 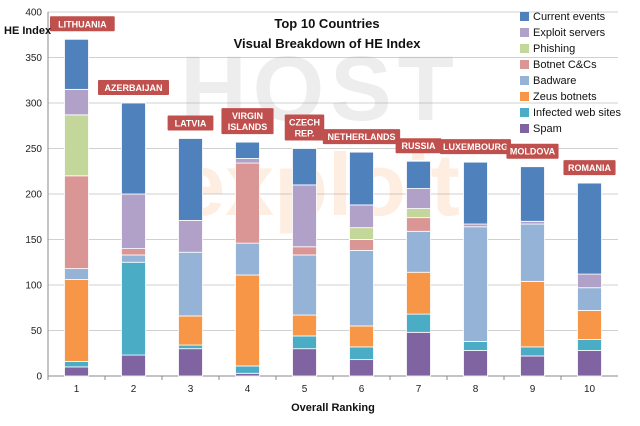 What do you see at coordinates (569, 33) in the screenshot?
I see `legend-label: Exploit servers` at bounding box center [569, 33].